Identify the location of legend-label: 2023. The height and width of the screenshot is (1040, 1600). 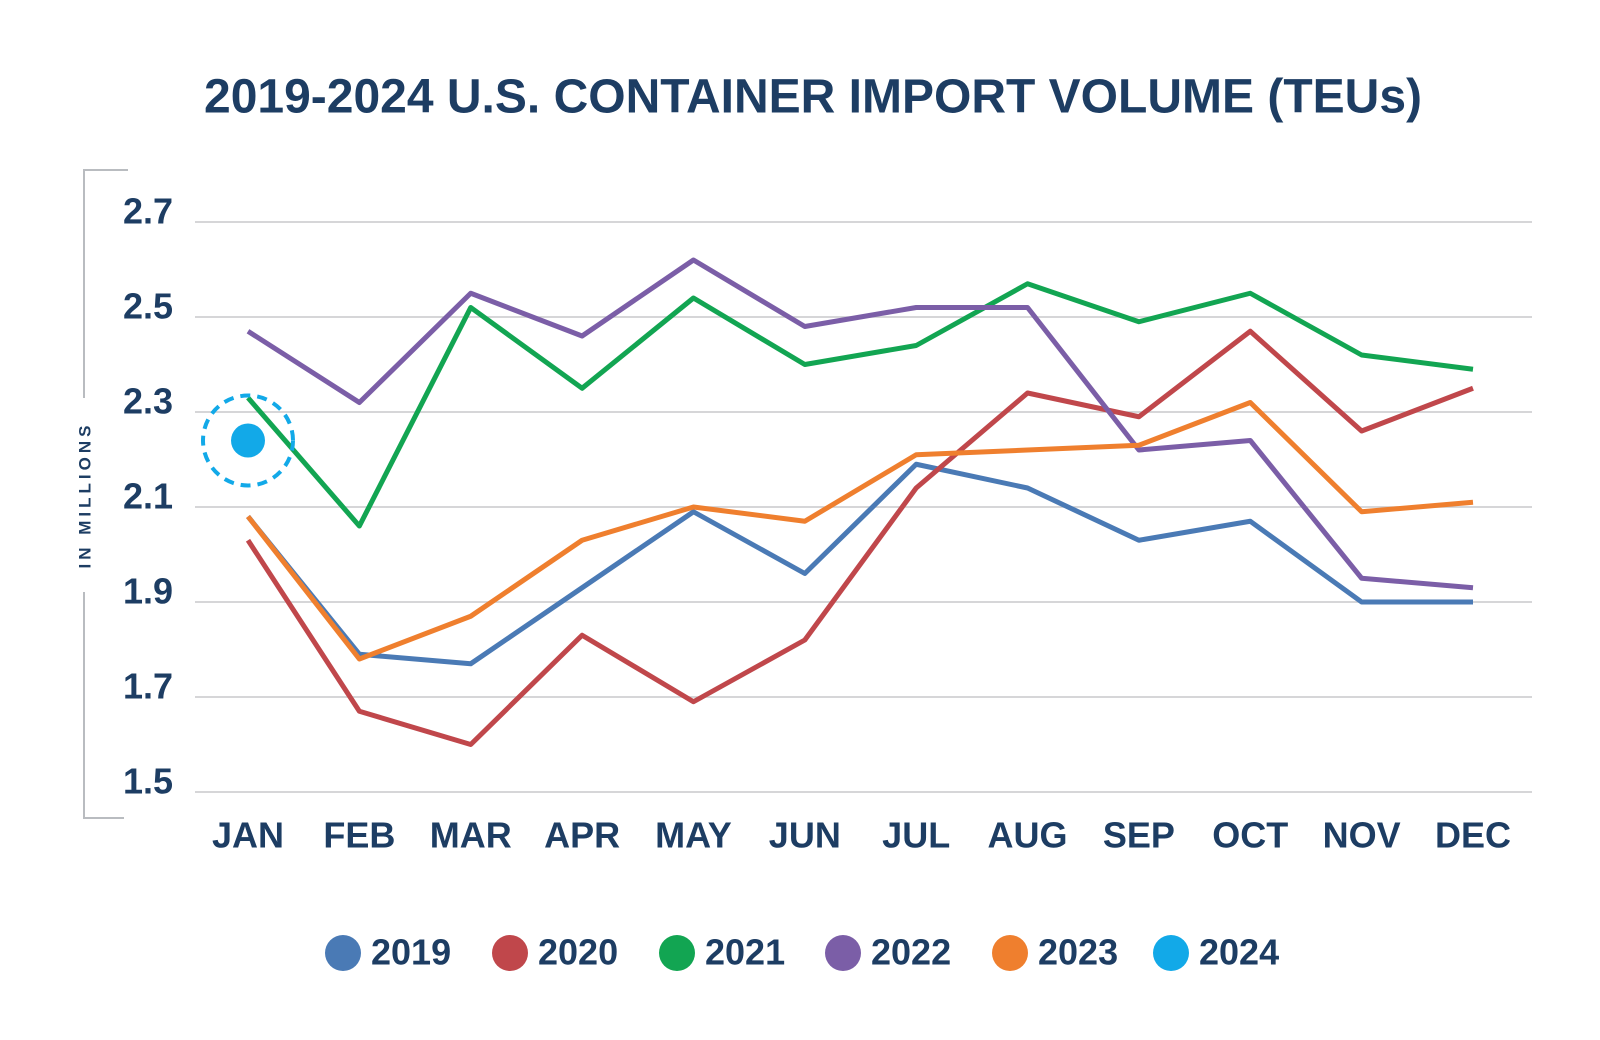
(1078, 952).